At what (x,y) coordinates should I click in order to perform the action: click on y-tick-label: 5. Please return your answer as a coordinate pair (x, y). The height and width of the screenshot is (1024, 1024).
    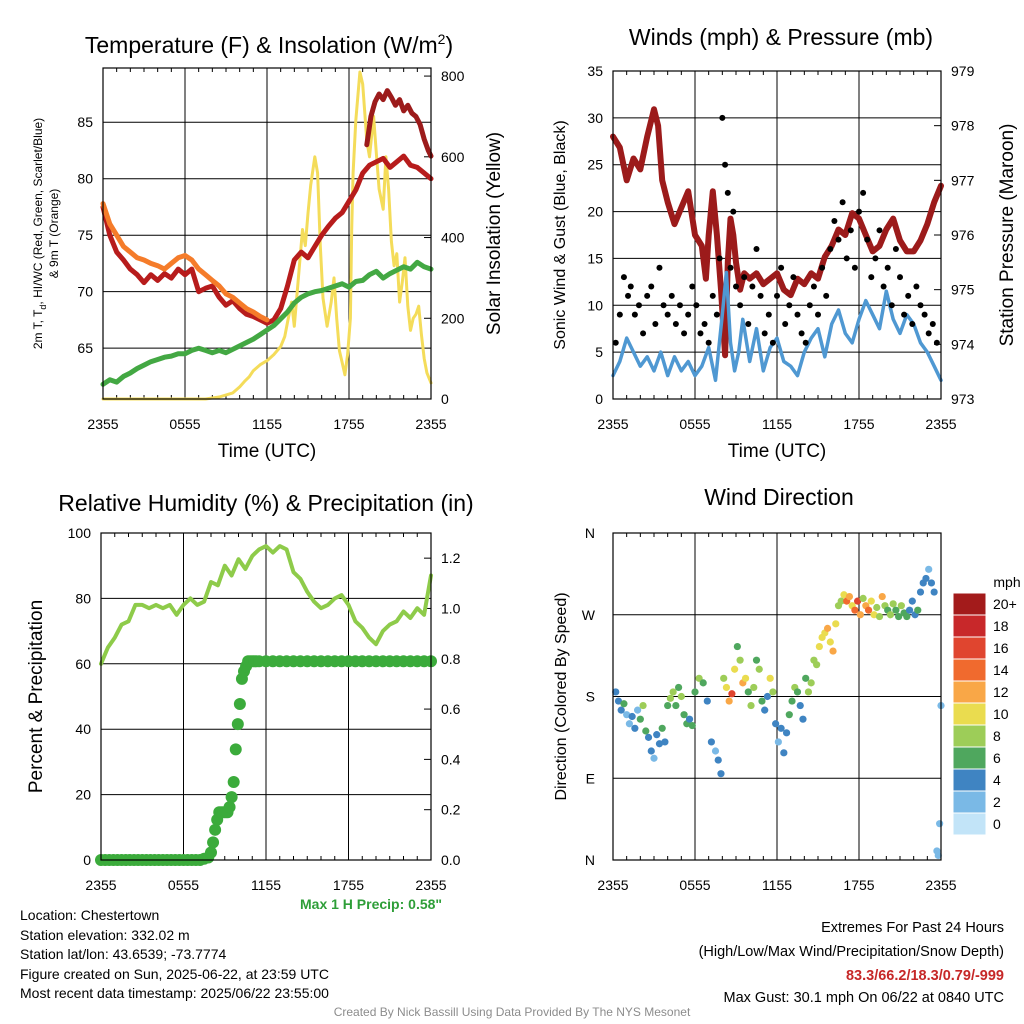
    Looking at the image, I should click on (599, 352).